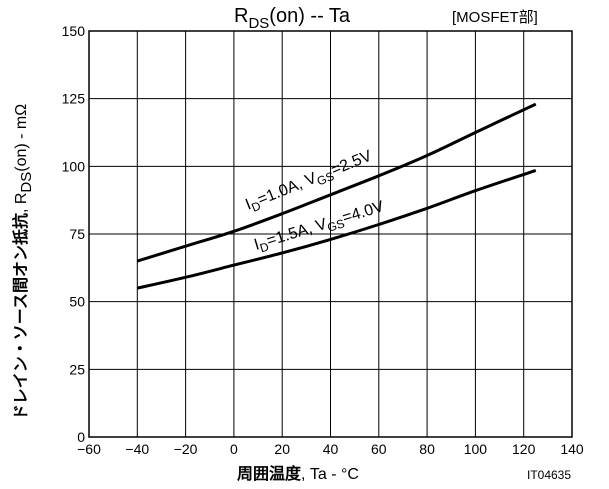  What do you see at coordinates (186, 449) in the screenshot?
I see `x-tick-label: −20` at bounding box center [186, 449].